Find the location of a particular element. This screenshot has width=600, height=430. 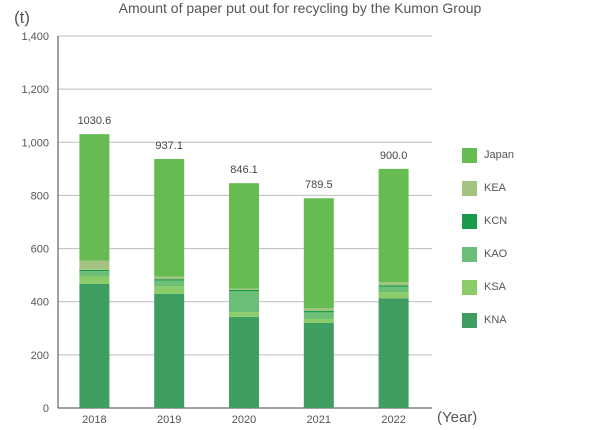

bar-segment-kea-2021 is located at coordinates (318, 310).